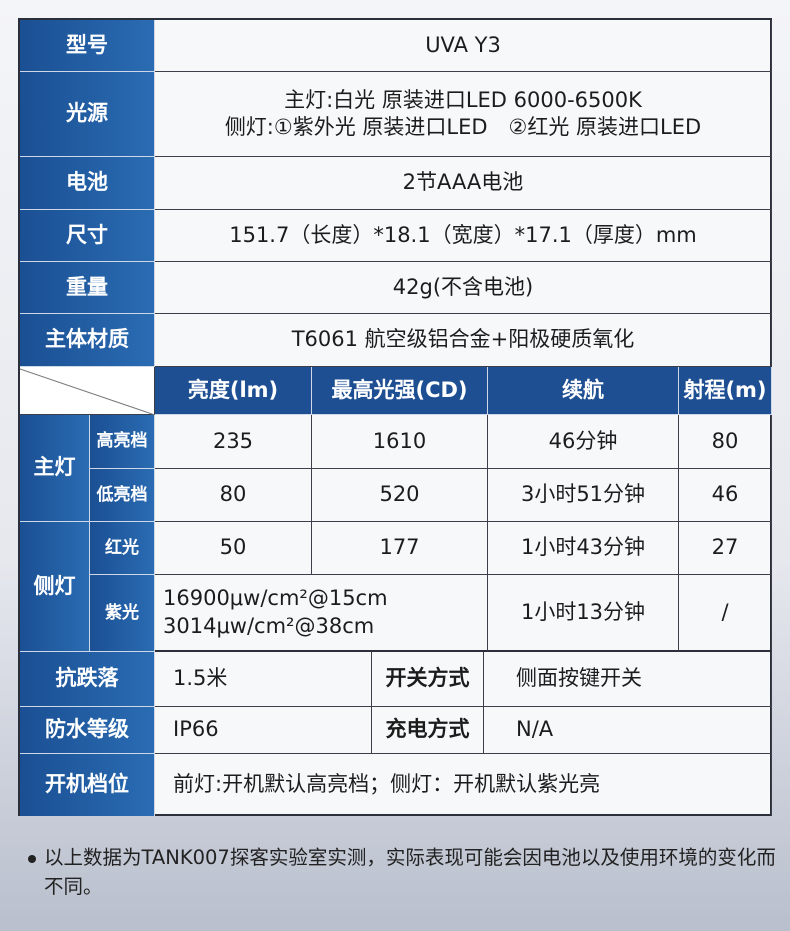  What do you see at coordinates (87, 236) in the screenshot?
I see `size-label: 尺寸` at bounding box center [87, 236].